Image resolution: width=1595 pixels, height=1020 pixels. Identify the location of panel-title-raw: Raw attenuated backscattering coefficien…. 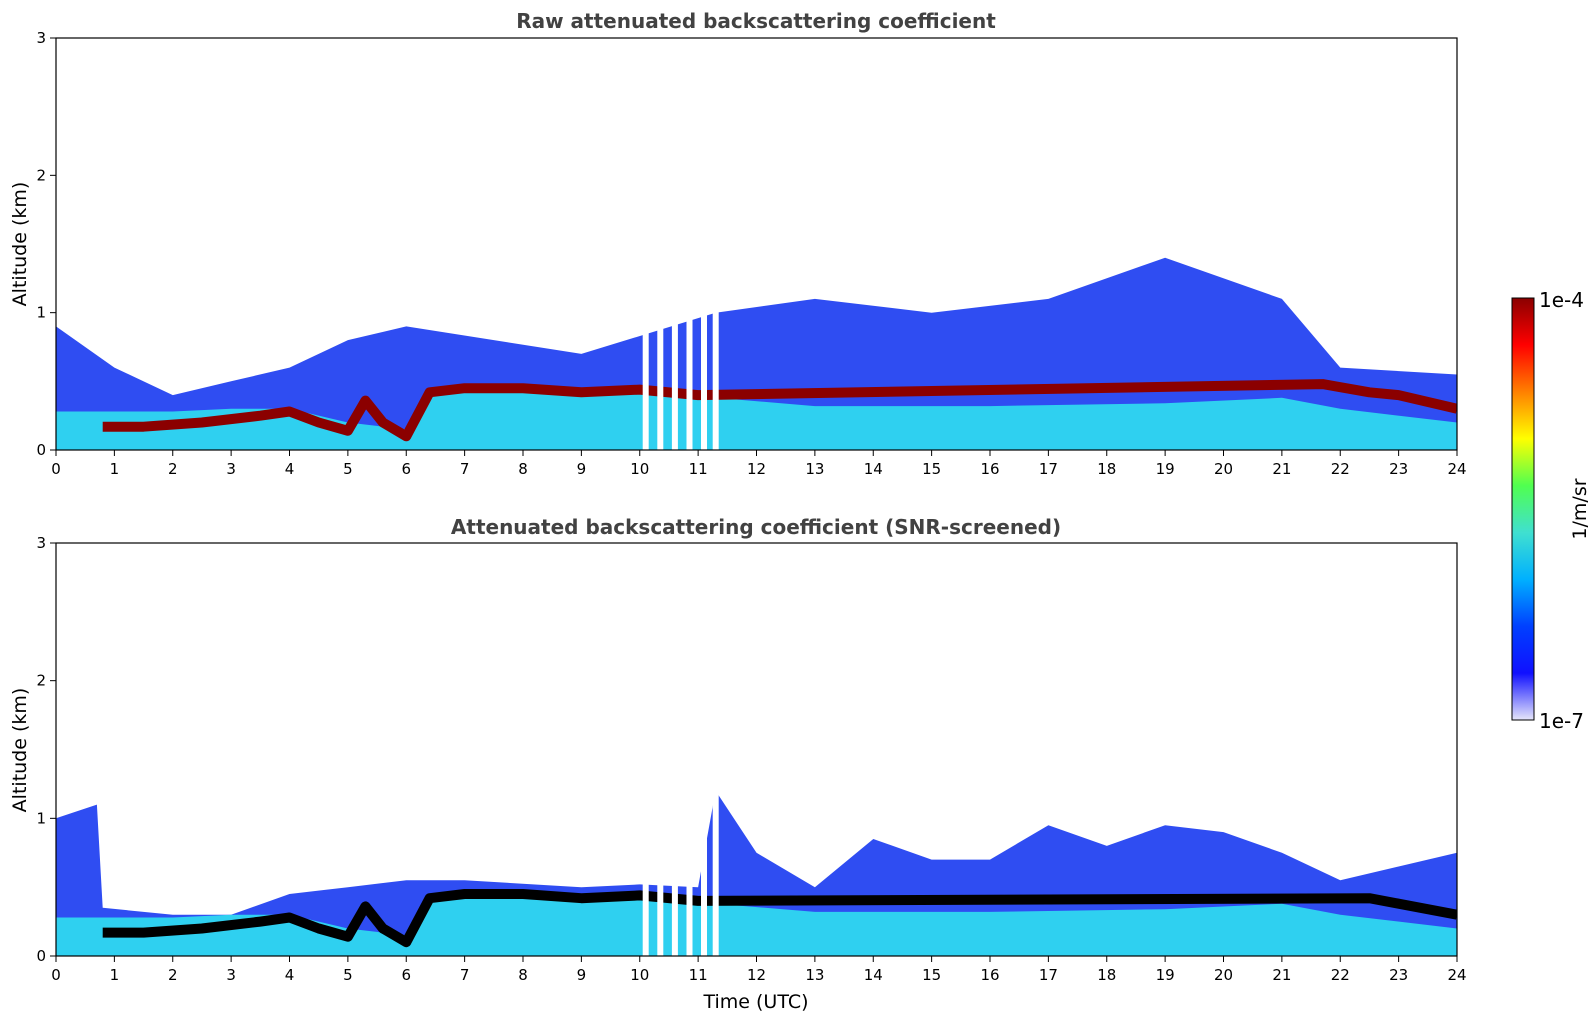
(756, 21).